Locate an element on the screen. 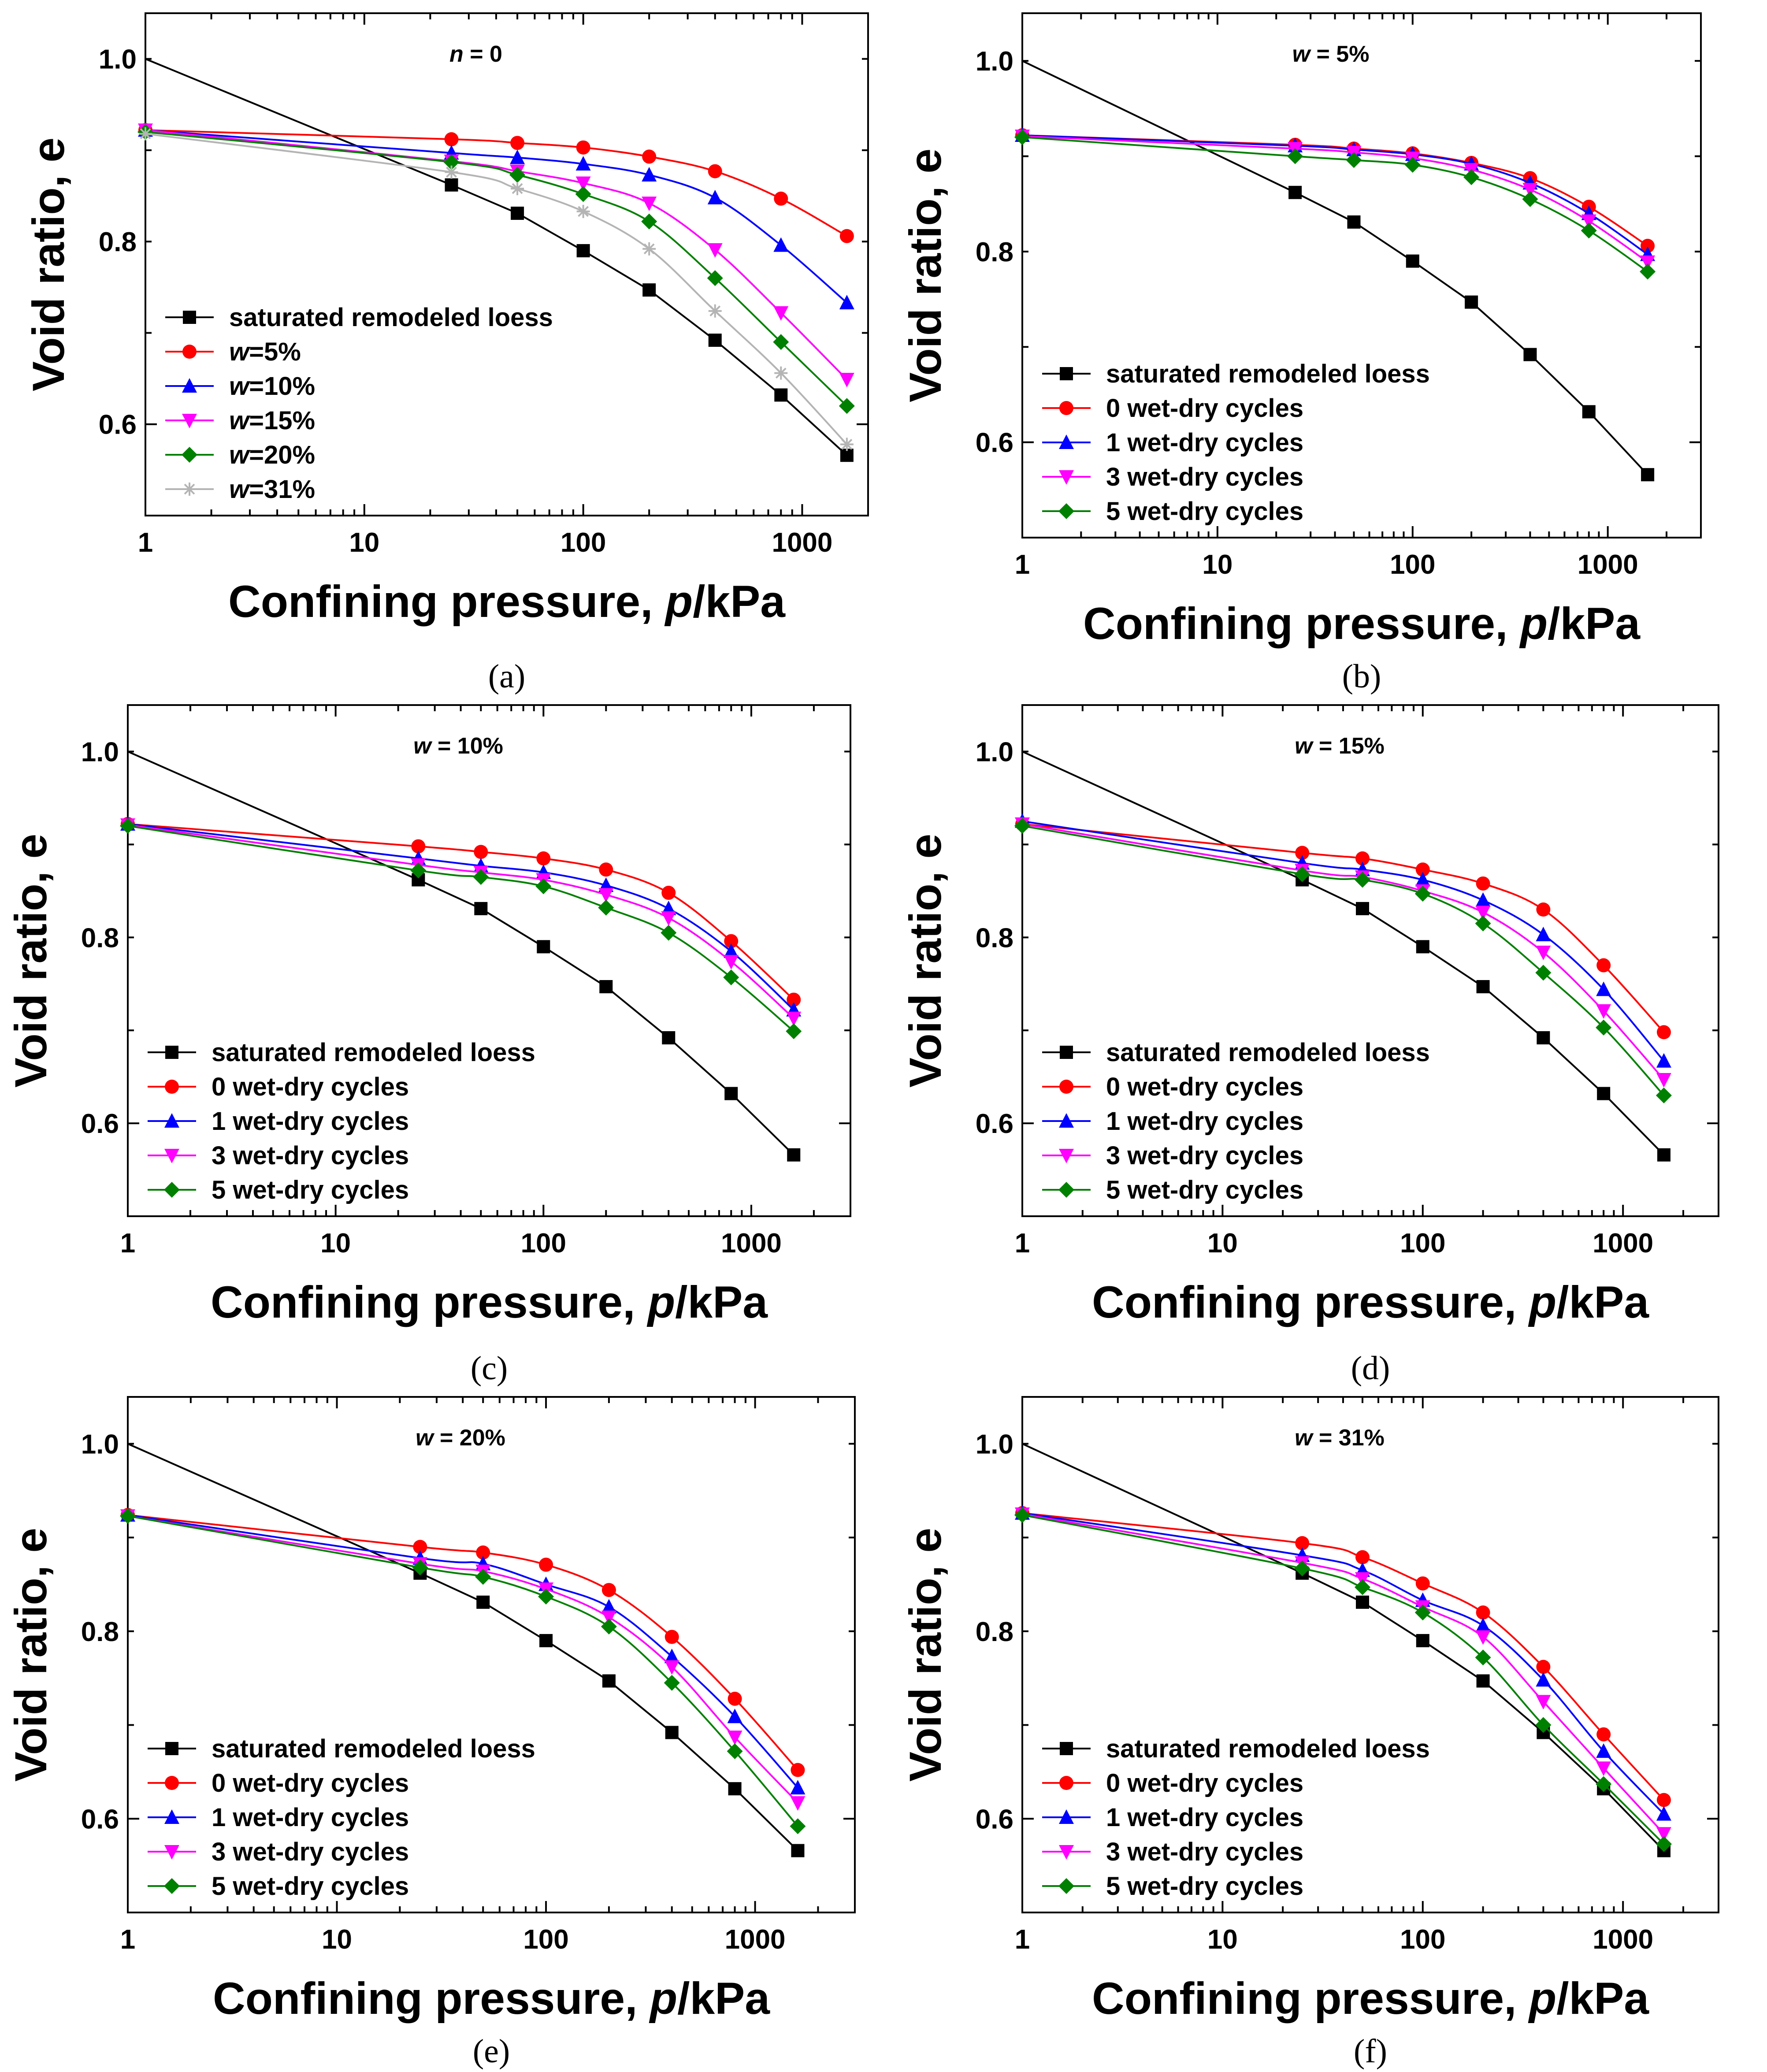 The image size is (1767, 2072). legend-item: 3 wet-dry cycles is located at coordinates (1172, 477).